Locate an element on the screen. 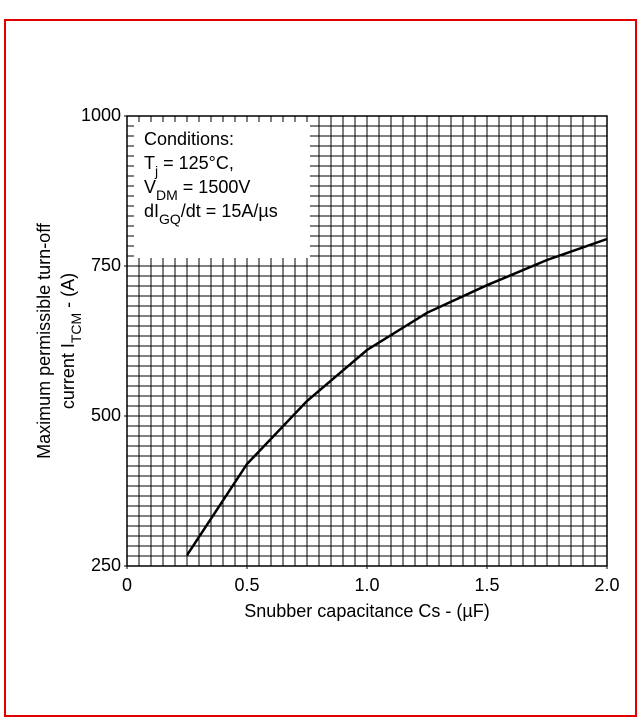  y-axis-label-line: current ITCM - (A) is located at coordinates (71, 341).